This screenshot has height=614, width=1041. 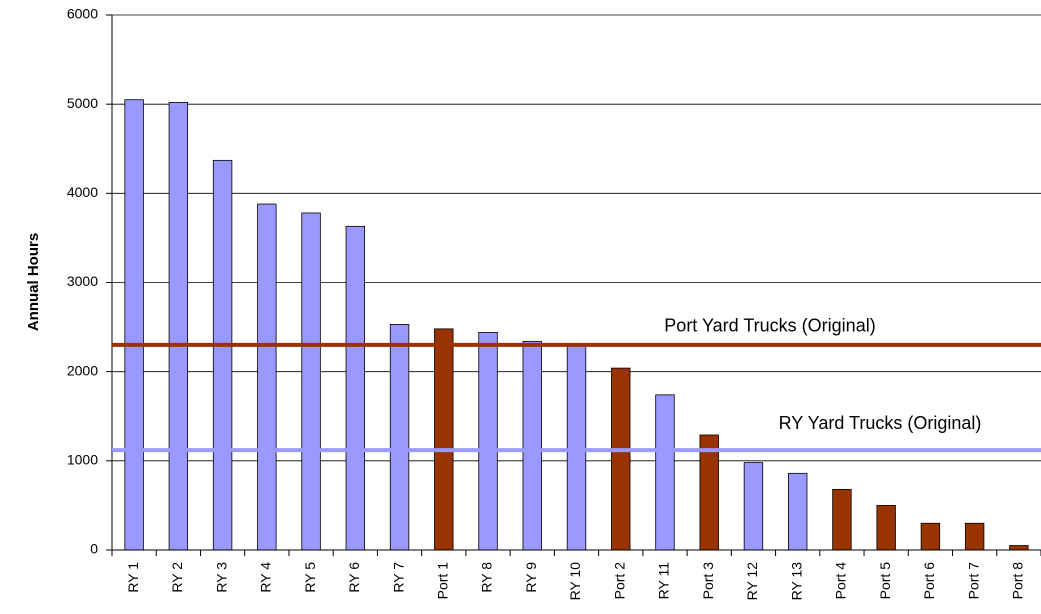 What do you see at coordinates (94, 549) in the screenshot?
I see `y-tick-label: 0` at bounding box center [94, 549].